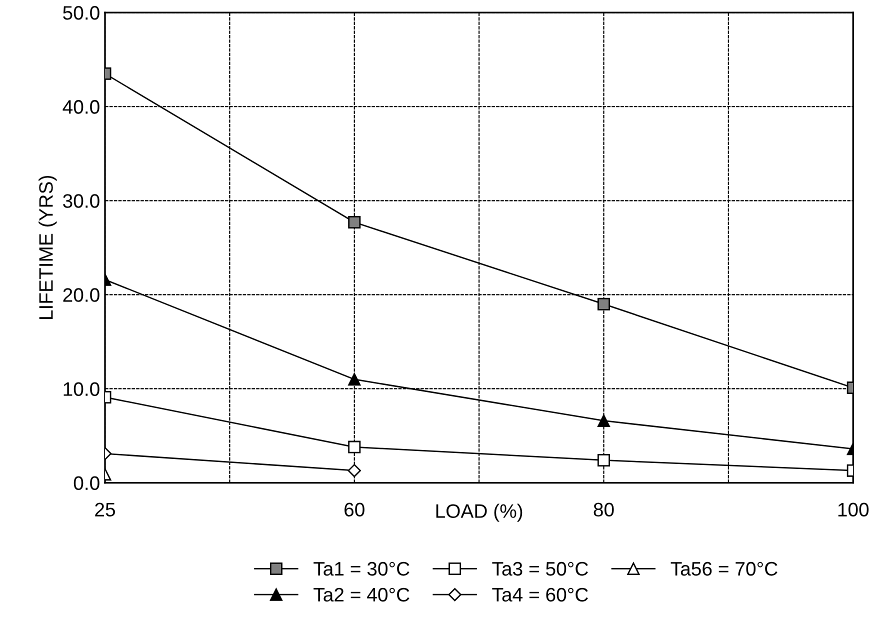 The image size is (875, 627). I want to click on legend-label: Ta1 = 30°C, so click(362, 569).